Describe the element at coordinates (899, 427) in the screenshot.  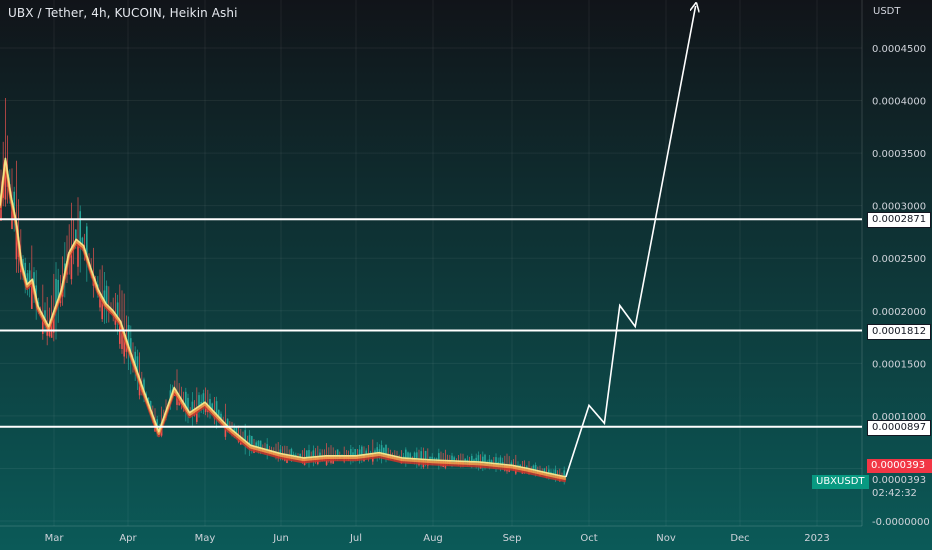
I see `level-price-badge: 0.0000897` at that location.